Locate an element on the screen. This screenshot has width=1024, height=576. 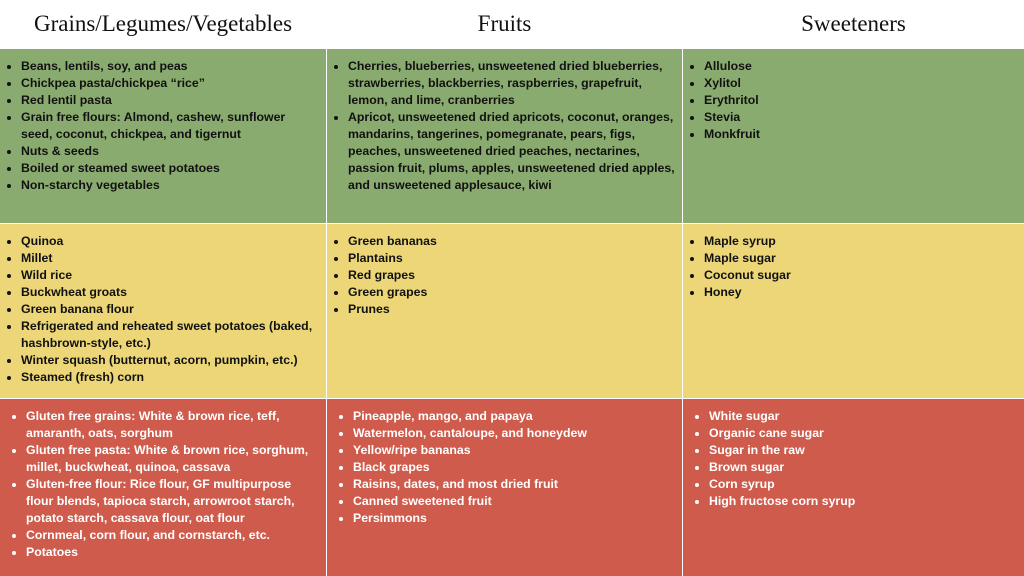
list-item: Millet is located at coordinates (170, 258).